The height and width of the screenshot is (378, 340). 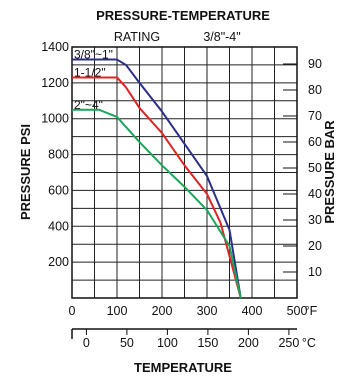 I want to click on y2-tick-label: 90, so click(x=315, y=64).